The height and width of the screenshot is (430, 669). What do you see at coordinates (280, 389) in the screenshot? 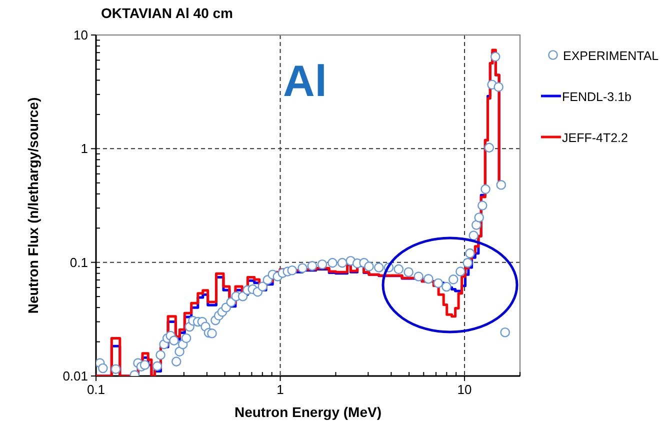
I see `x-tick-label: 1` at bounding box center [280, 389].